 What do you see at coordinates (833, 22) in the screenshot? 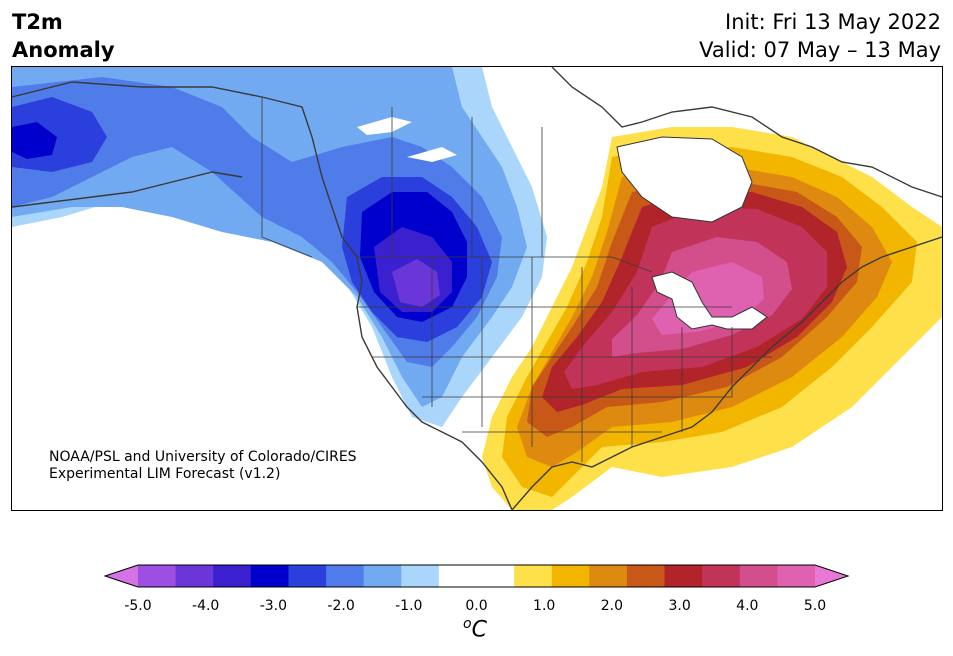
I see `init-date: Init: Fri 13 May 2022` at bounding box center [833, 22].